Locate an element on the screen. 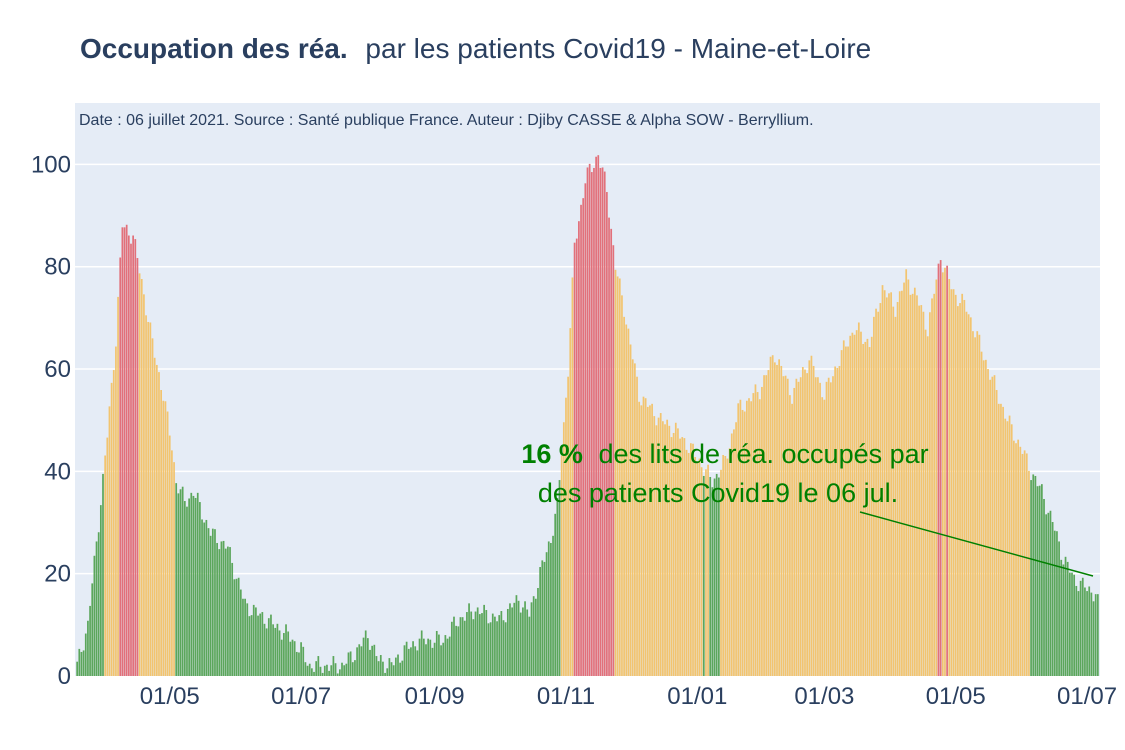 The width and height of the screenshot is (1125, 750). y-tick-label: 0 is located at coordinates (64, 676).